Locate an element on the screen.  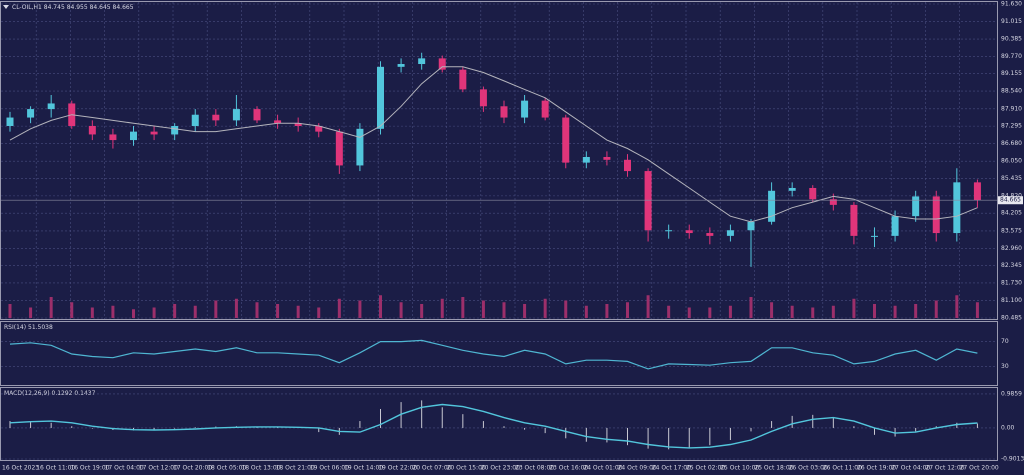
macd-header: MACD(12,26,9) 0.1292 0.1437 is located at coordinates (50, 393).